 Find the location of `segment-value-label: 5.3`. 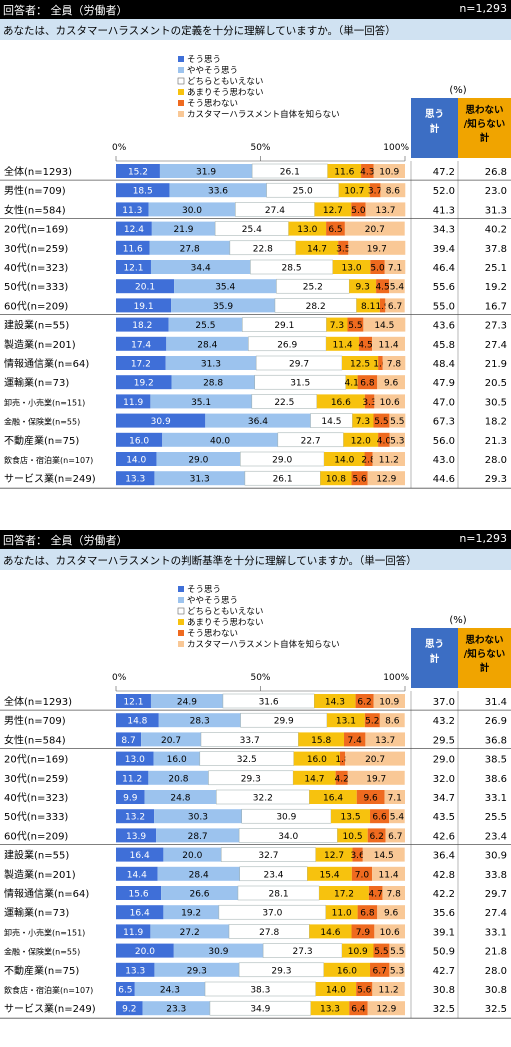

segment-value-label: 5.3 is located at coordinates (397, 971).